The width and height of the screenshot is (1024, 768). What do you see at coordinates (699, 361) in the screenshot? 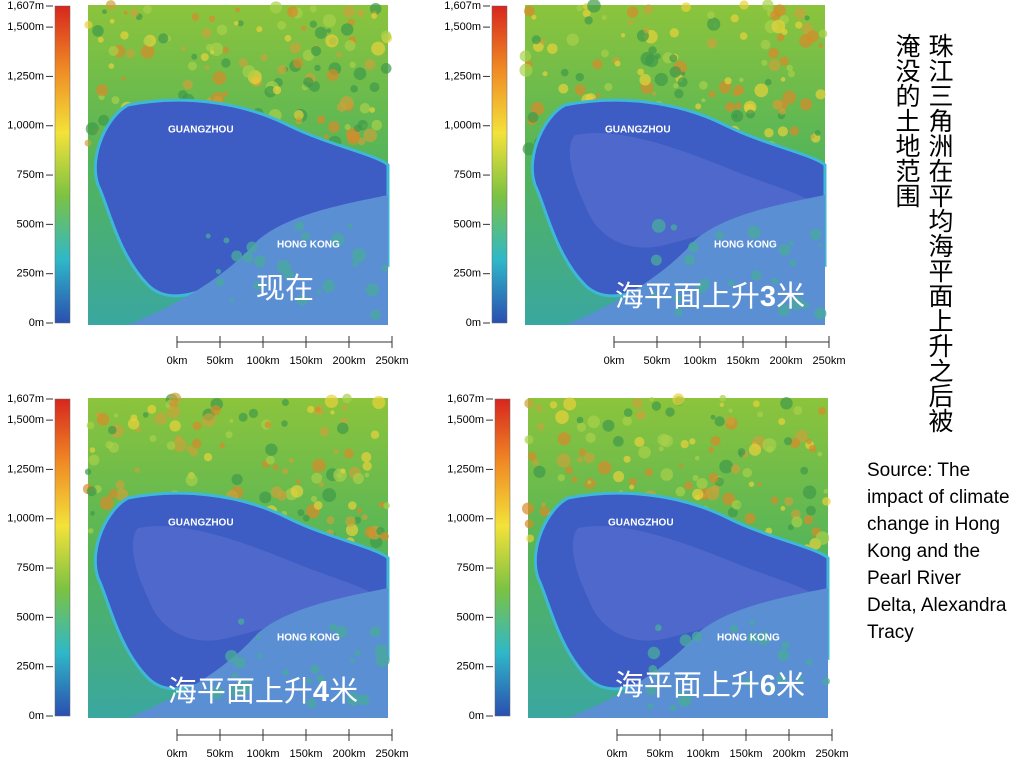
I see `scale-tick-label: 100km` at bounding box center [699, 361].